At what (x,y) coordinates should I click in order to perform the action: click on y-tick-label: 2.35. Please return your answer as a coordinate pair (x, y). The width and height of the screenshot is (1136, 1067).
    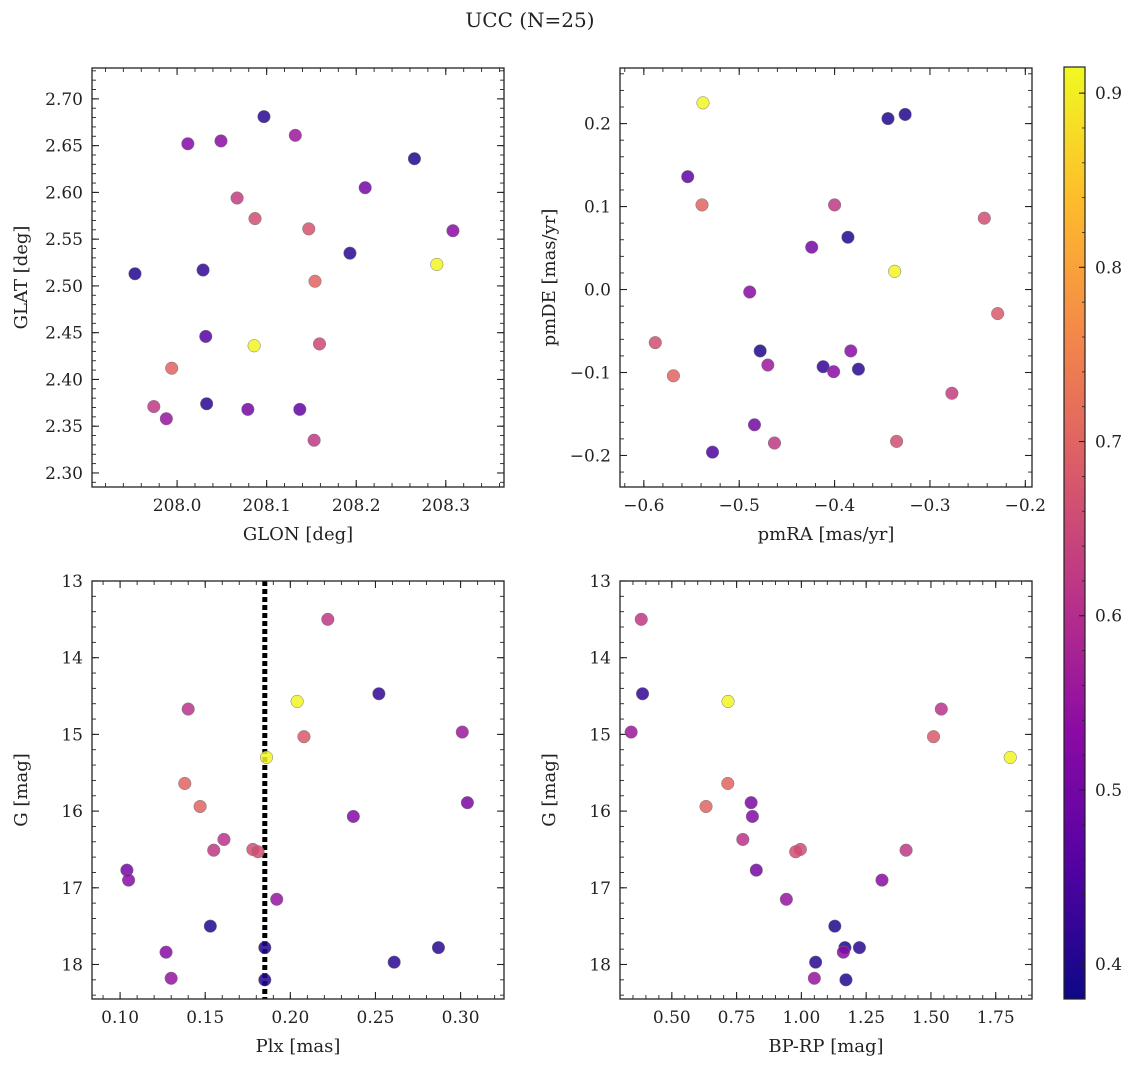
    Looking at the image, I should click on (64, 427).